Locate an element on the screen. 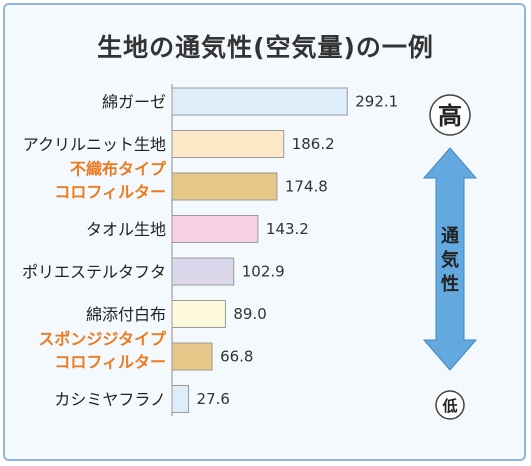 The width and height of the screenshot is (531, 466). scale-label-char-2: 性 is located at coordinates (450, 284).